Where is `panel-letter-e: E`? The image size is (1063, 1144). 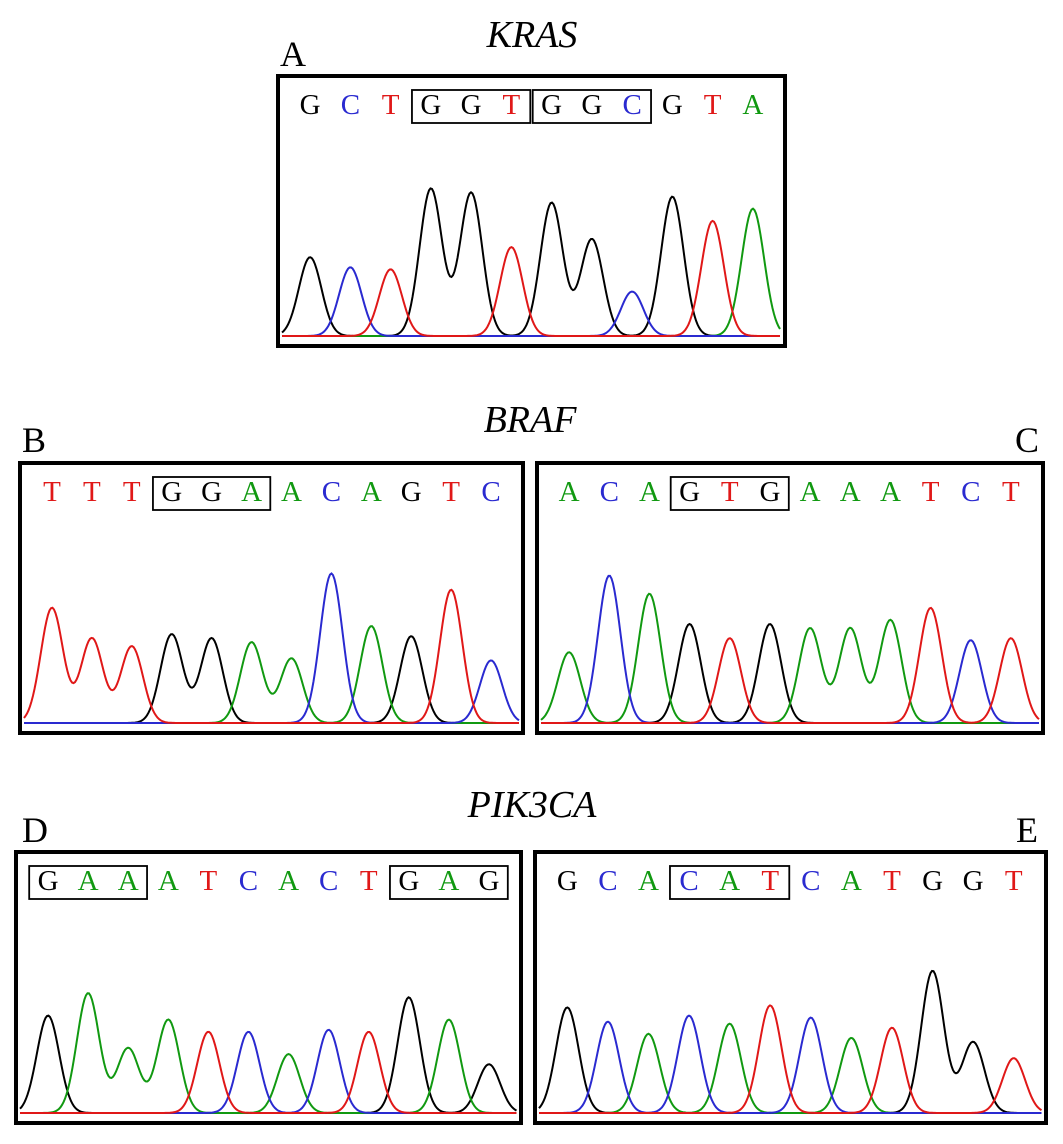 panel-letter-e: E is located at coordinates (1027, 830).